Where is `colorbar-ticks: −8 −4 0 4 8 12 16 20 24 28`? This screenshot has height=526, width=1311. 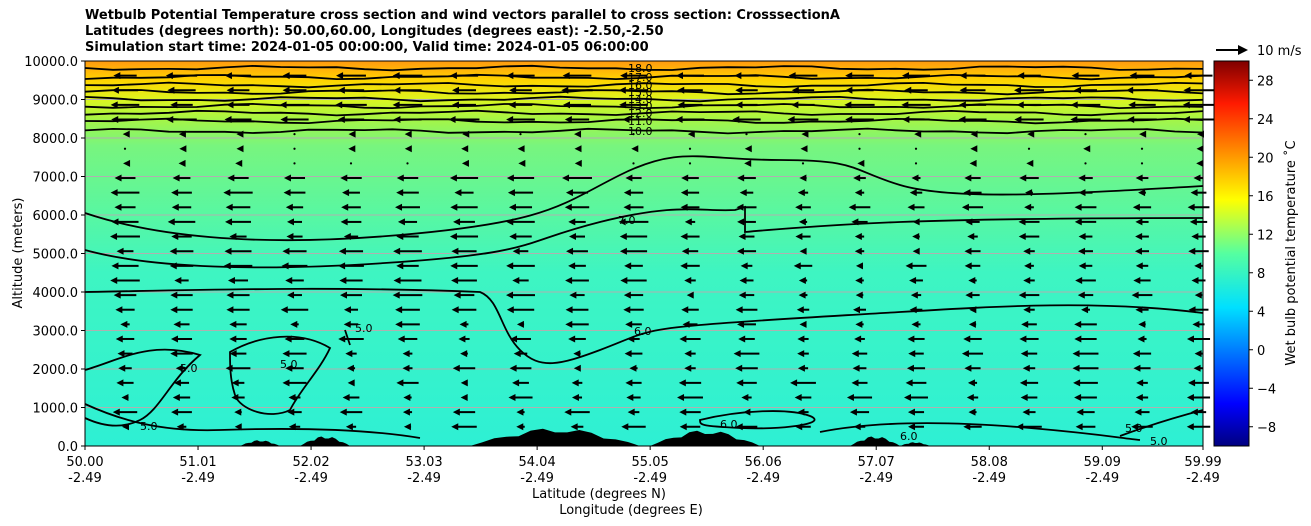
colorbar-ticks: −8 −4 0 4 8 12 16 20 24 28 is located at coordinates (1262, 255).